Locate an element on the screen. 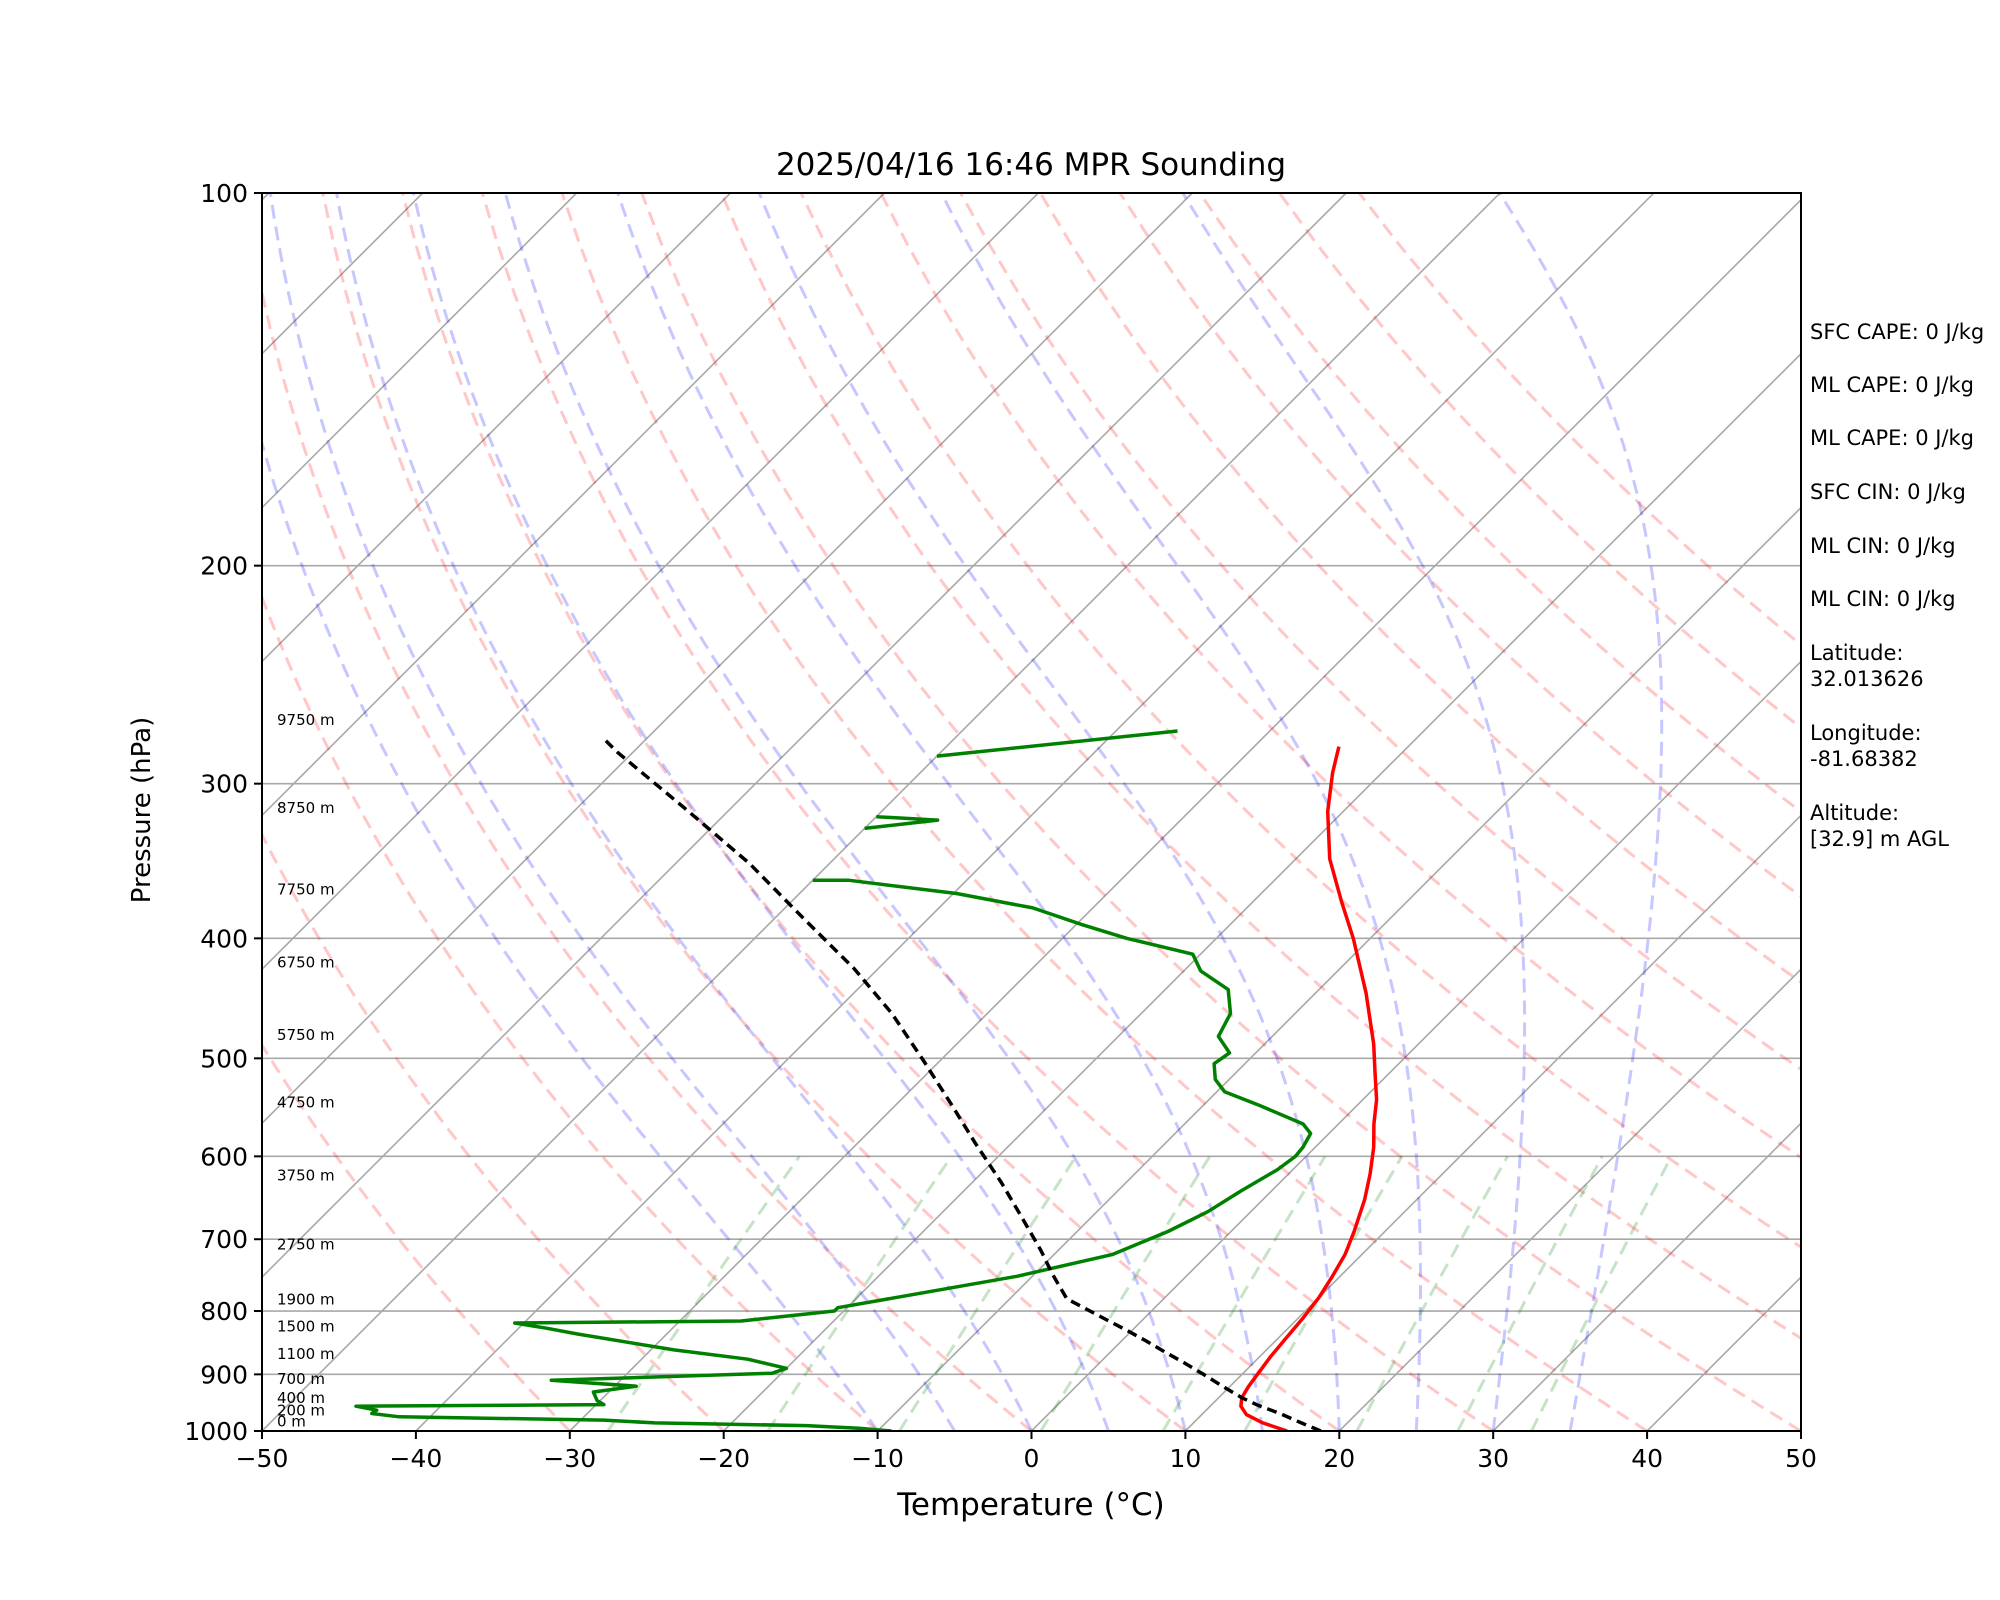 The height and width of the screenshot is (1600, 2000). height-label: 8750 m is located at coordinates (306, 808).